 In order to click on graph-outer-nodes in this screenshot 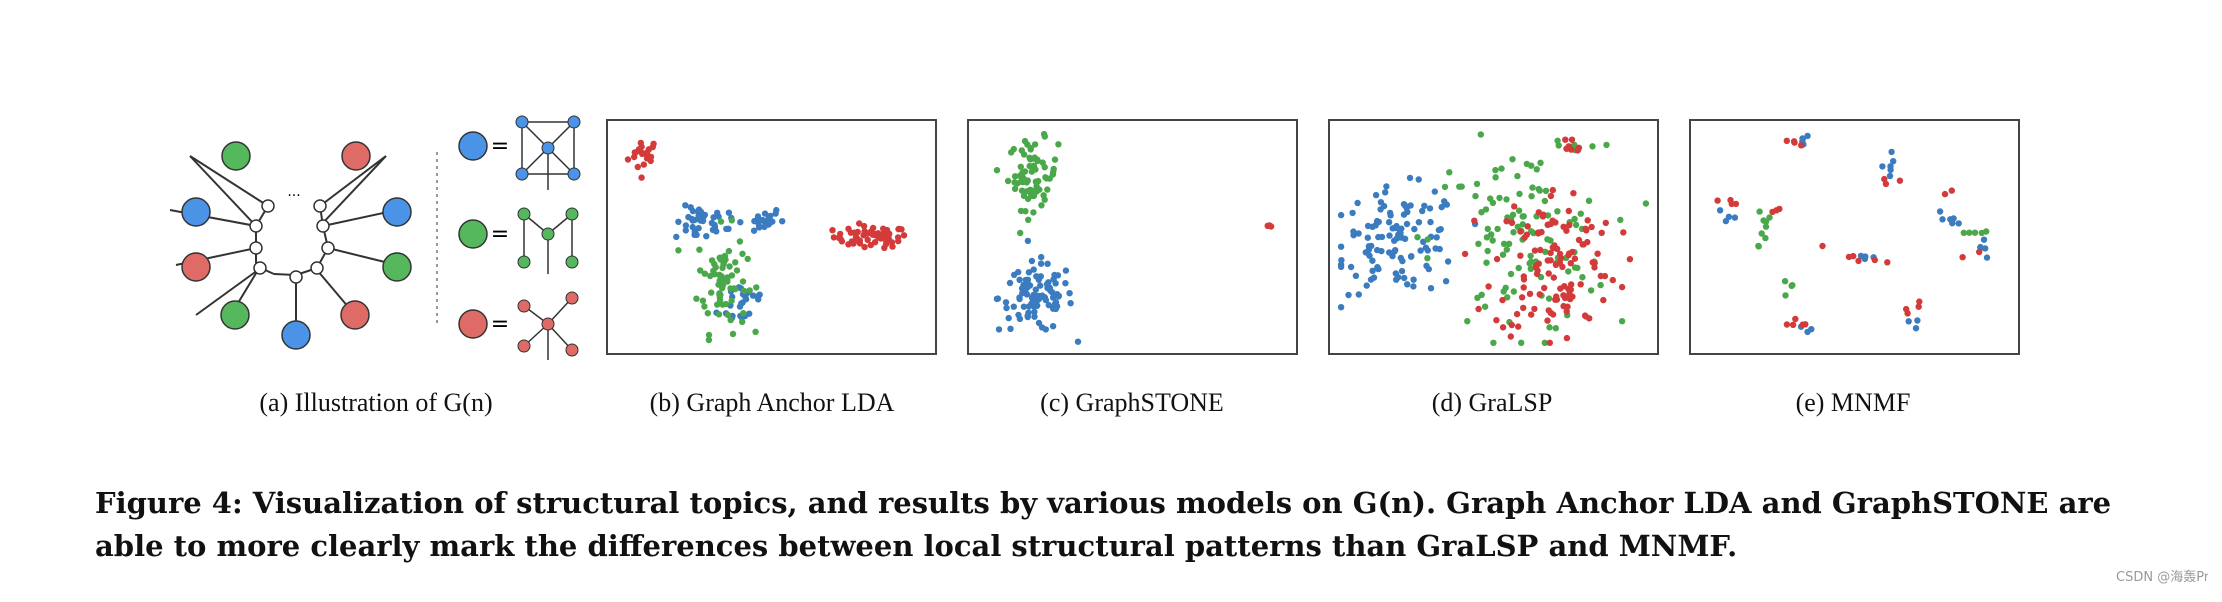, I will do `click(296, 245)`.